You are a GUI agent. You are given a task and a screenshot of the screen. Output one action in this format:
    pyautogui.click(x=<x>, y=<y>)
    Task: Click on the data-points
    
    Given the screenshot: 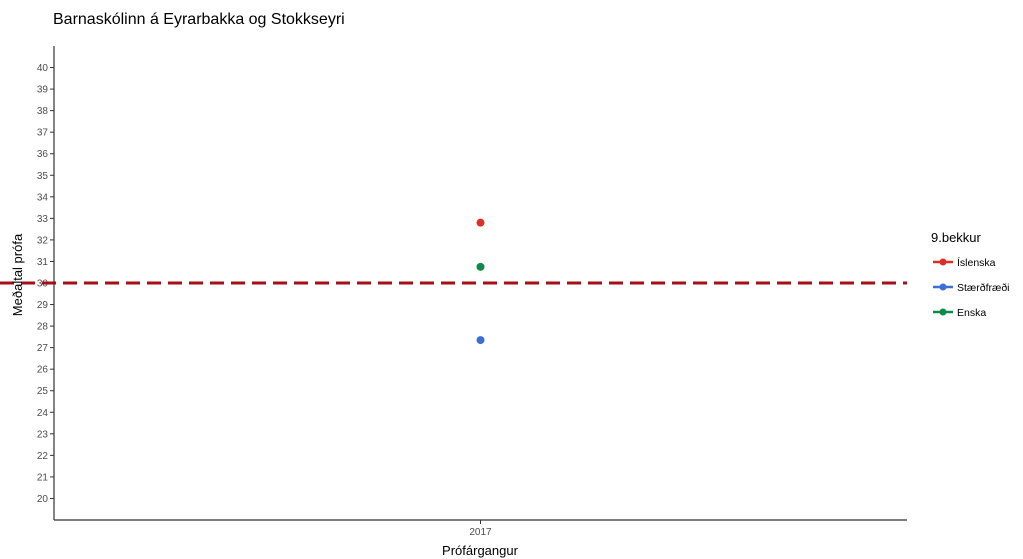 What is the action you would take?
    pyautogui.click(x=480, y=281)
    